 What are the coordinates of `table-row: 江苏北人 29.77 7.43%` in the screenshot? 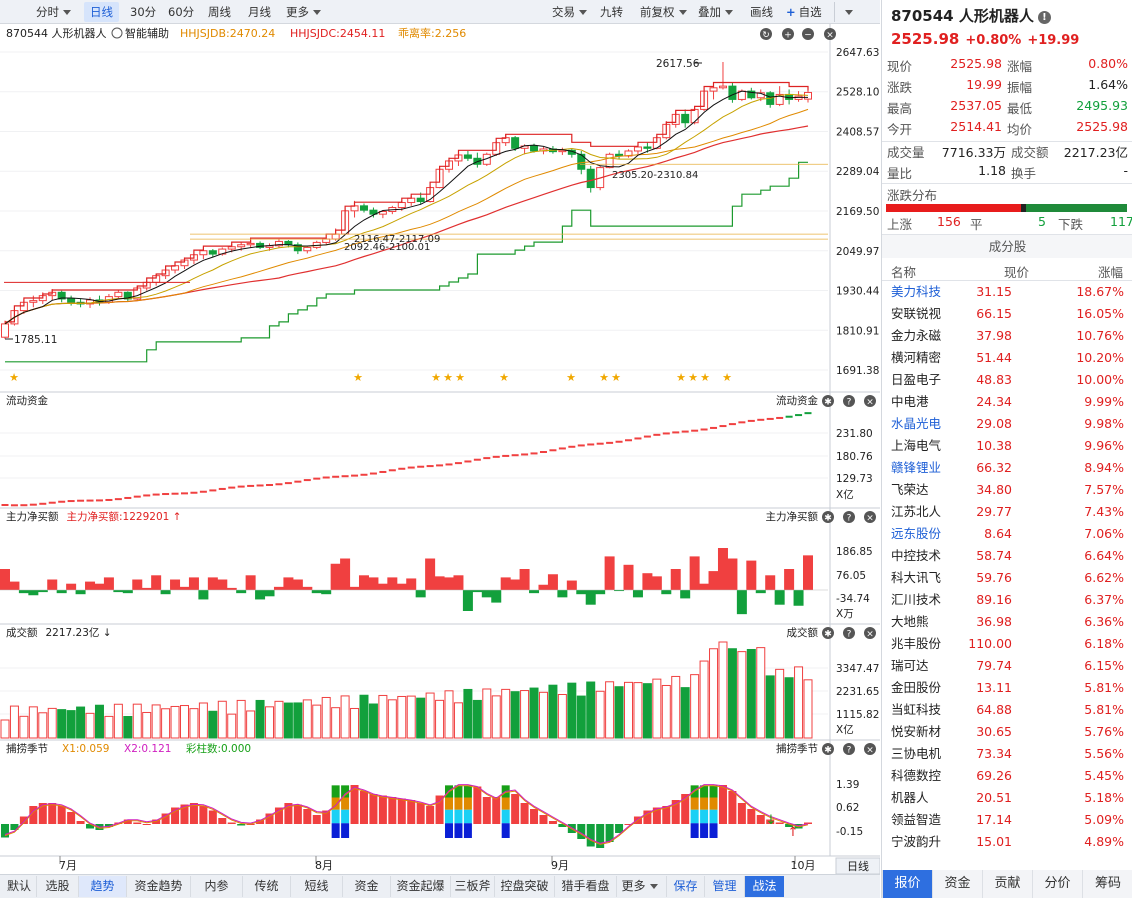 It's located at (1007, 512).